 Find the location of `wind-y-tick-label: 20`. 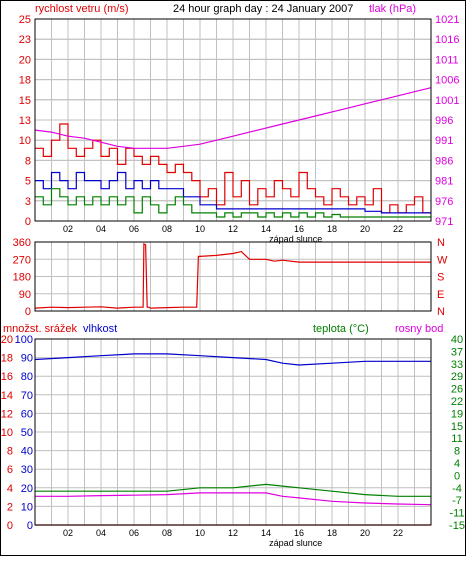

wind-y-tick-label: 20 is located at coordinates (25, 60).